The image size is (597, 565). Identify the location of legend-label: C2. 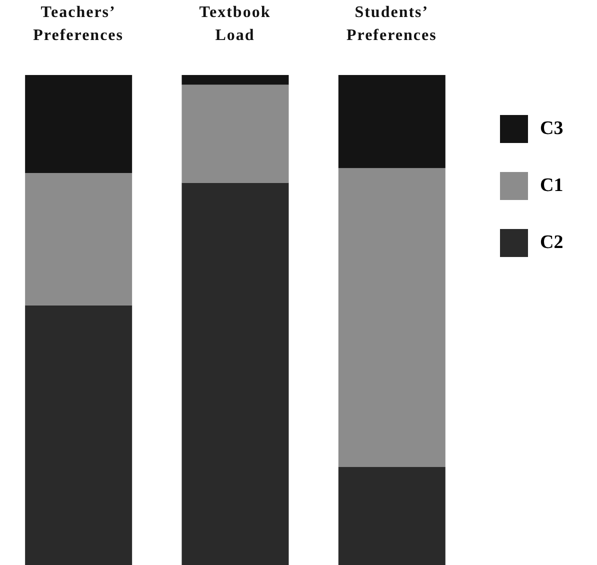
(552, 243).